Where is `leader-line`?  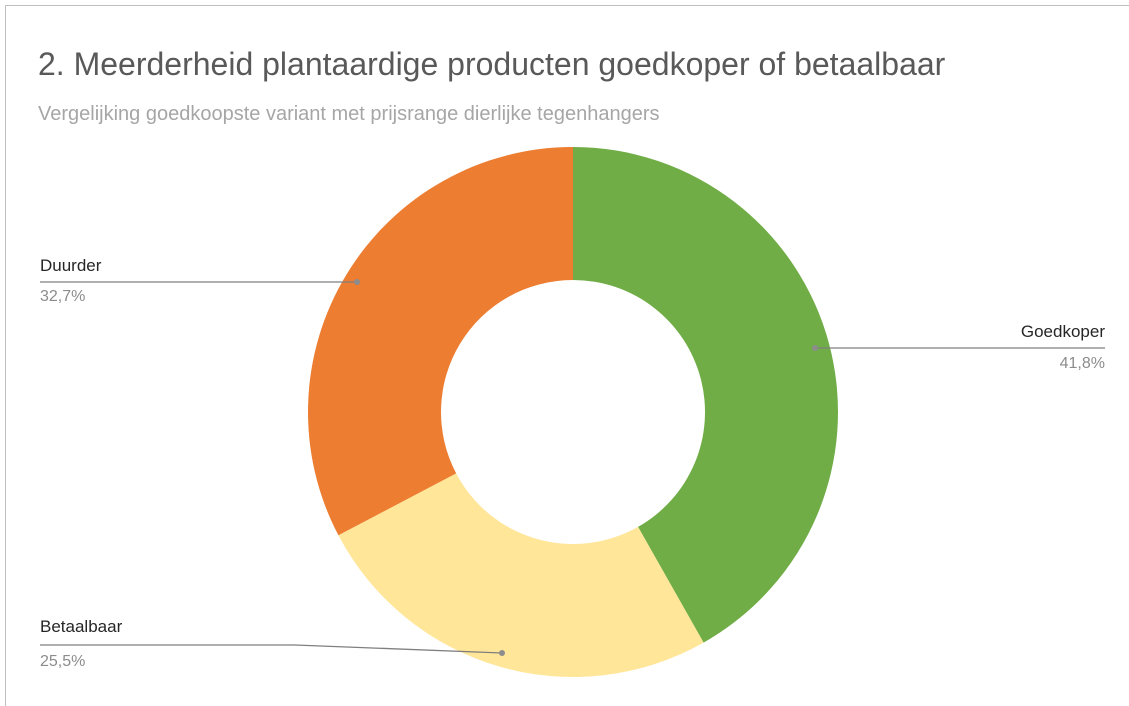 leader-line is located at coordinates (271, 649).